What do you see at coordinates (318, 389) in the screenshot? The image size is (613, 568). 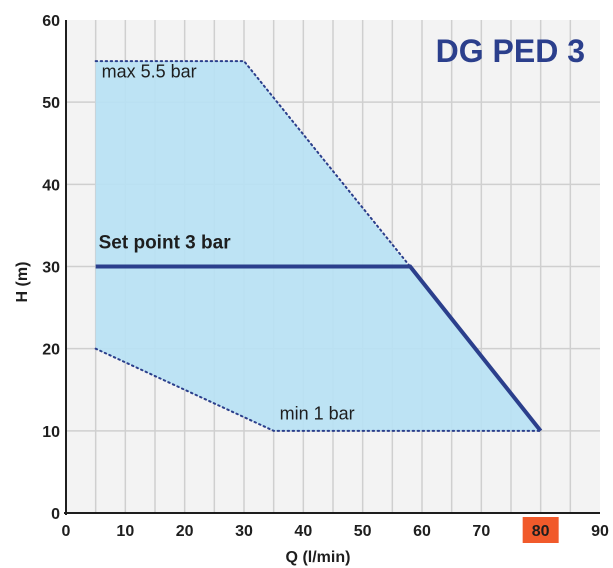 I see `series-line-min-1-bar` at bounding box center [318, 389].